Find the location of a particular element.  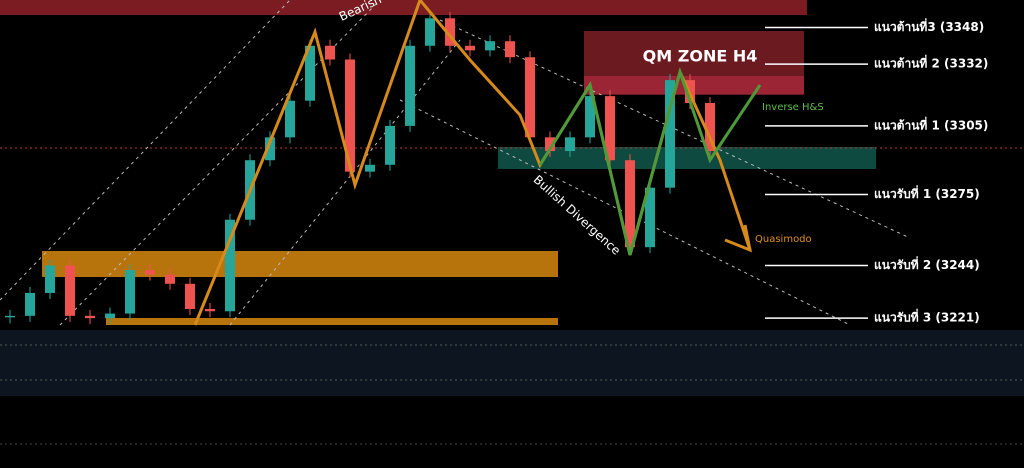

demand-zone is located at coordinates (687, 158).